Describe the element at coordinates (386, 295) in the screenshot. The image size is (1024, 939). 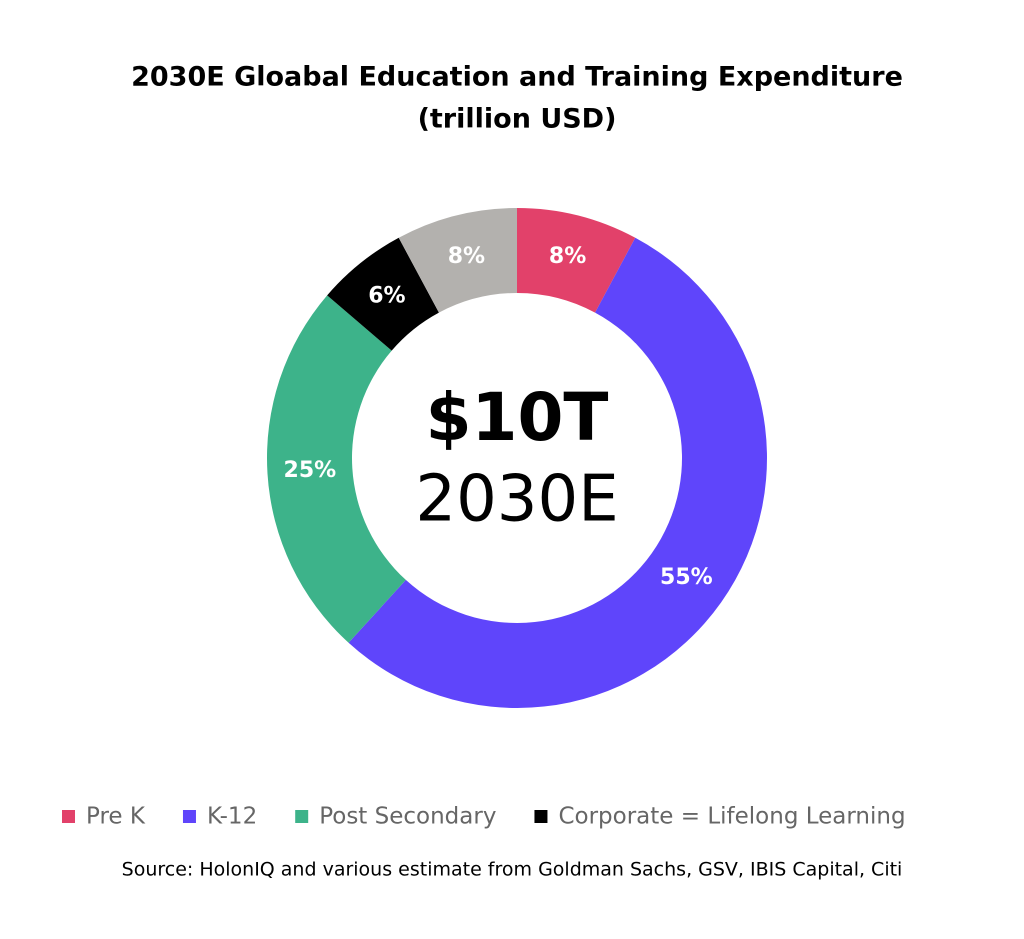
I see `data-label: 6%` at that location.